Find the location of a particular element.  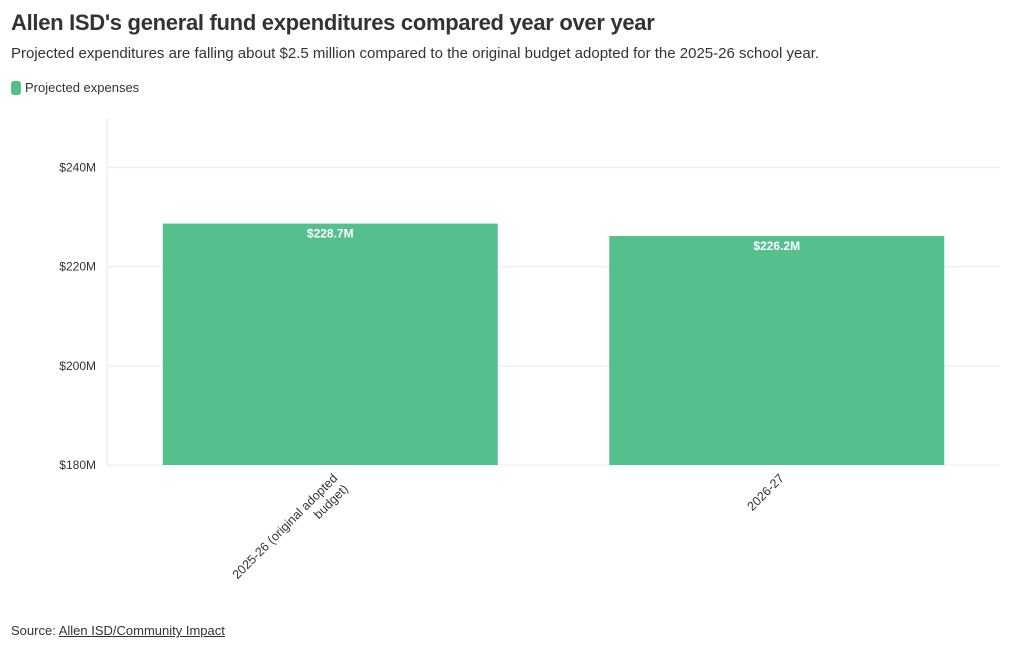

source-note: Source: Allen ISD/Community Impact is located at coordinates (118, 630).